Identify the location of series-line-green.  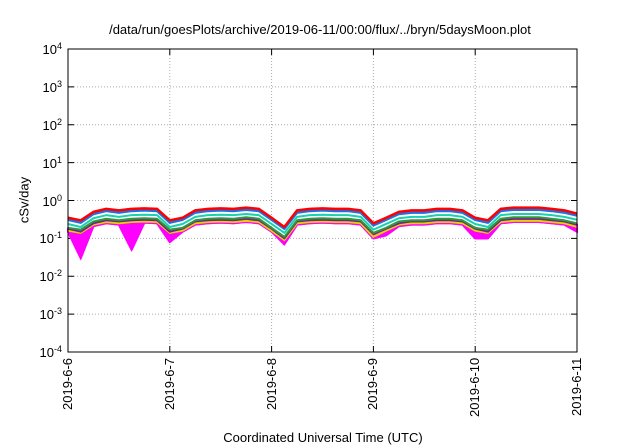
(322, 227).